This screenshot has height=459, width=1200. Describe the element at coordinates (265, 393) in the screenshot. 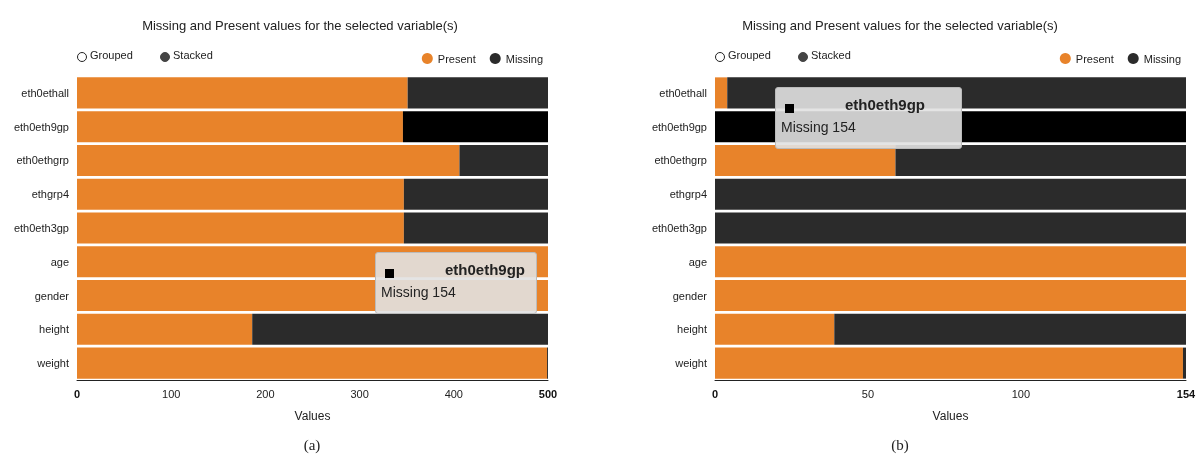

I see `x-tick-label: 200` at that location.